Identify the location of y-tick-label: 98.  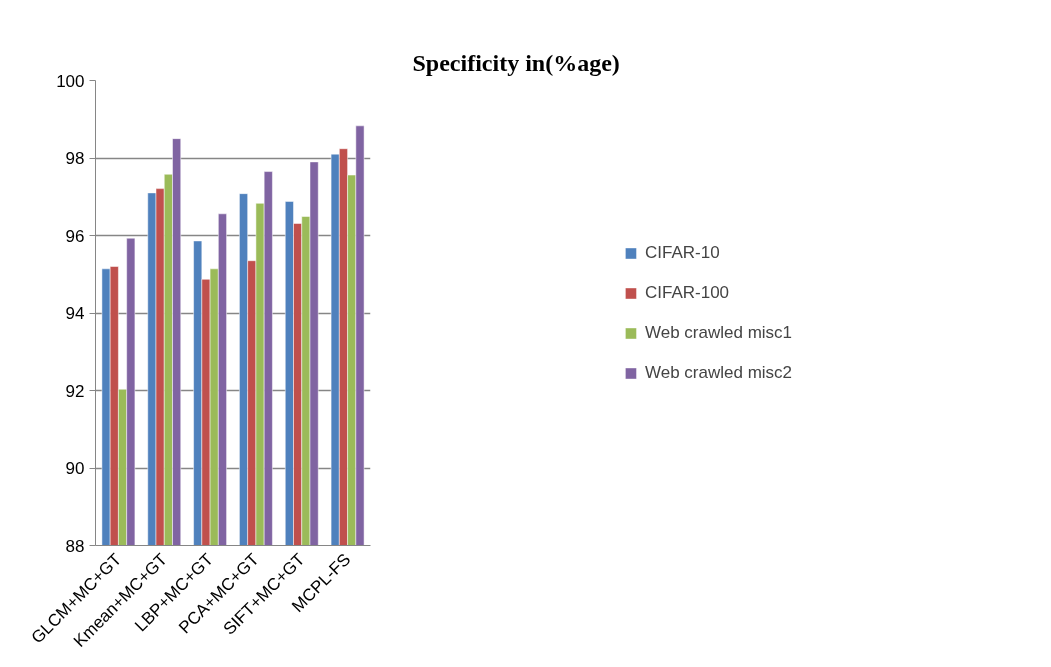
(75, 158).